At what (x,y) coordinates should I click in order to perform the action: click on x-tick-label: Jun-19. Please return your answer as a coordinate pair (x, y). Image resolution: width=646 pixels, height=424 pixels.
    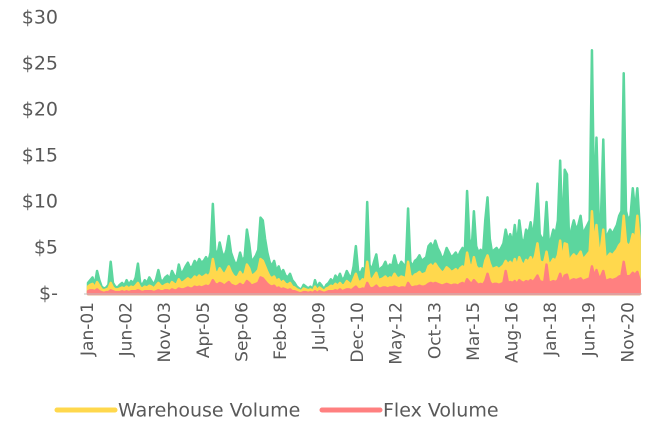
    Looking at the image, I should click on (590, 329).